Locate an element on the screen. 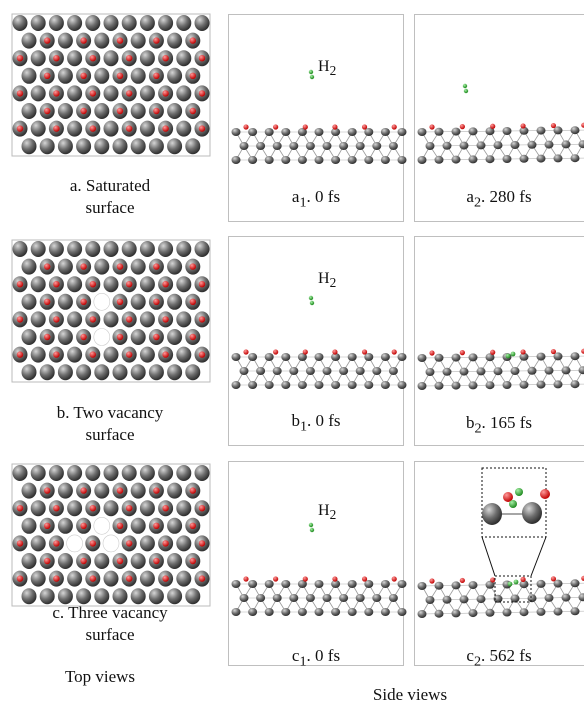 This screenshot has width=584, height=708. caption-a2: a2. 280 fs is located at coordinates (499, 199).